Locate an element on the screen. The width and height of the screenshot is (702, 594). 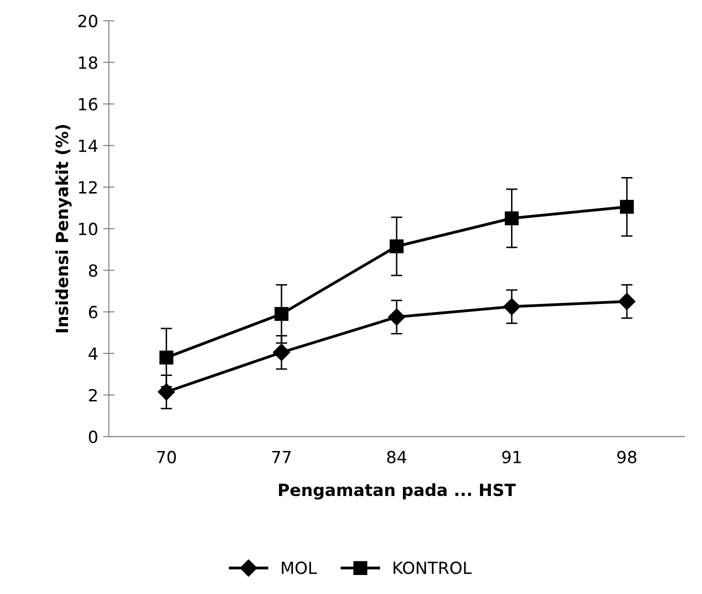
x-tick-label: 70 is located at coordinates (166, 457).